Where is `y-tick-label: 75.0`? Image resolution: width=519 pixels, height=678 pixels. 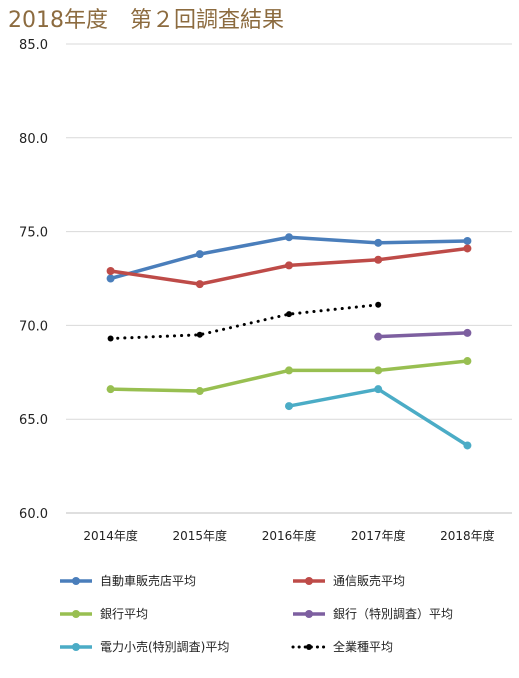 y-tick-label: 75.0 is located at coordinates (33, 233).